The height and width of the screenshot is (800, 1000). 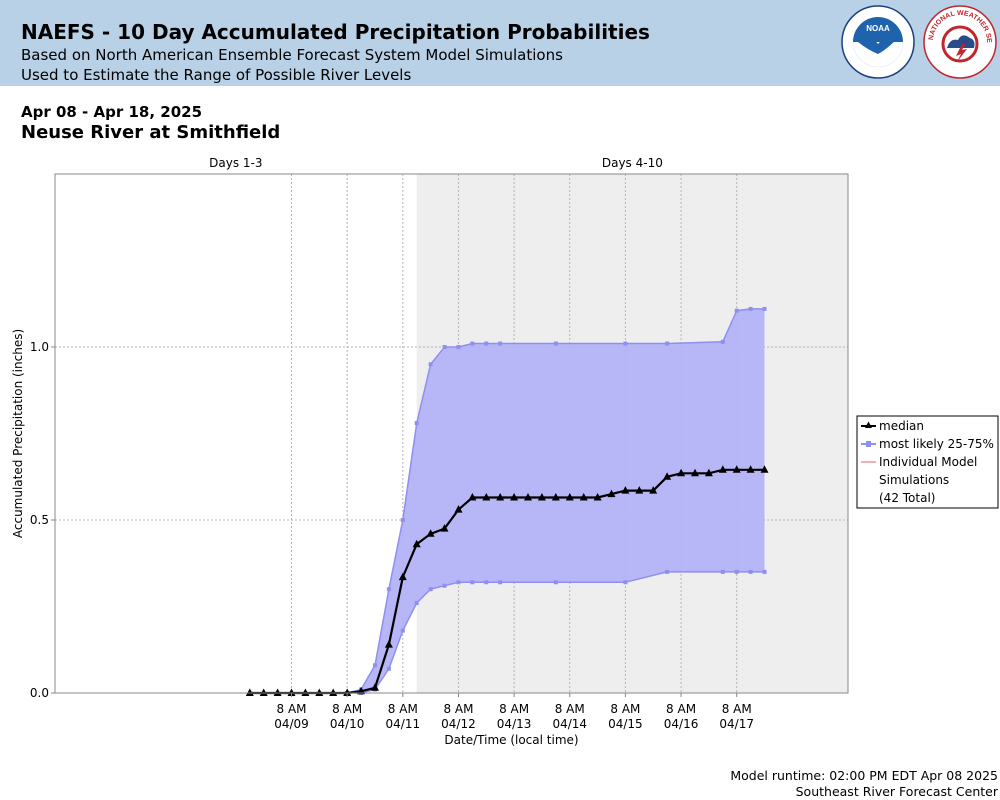 I want to click on y-tick-label: 0.0, so click(x=39, y=693).